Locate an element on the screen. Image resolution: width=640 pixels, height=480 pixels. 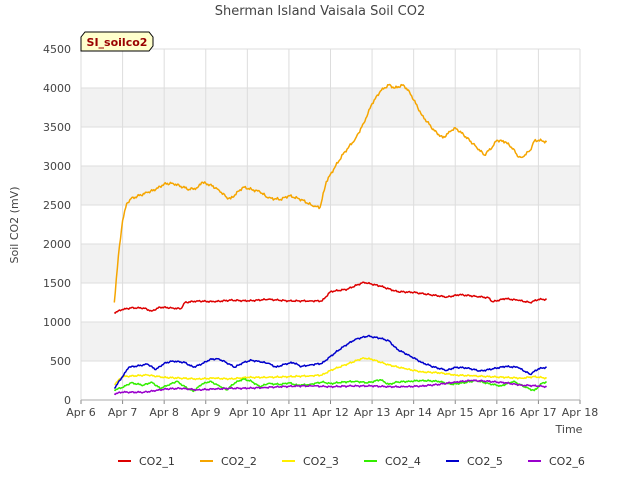
x-tick-label: Apr 8 is located at coordinates (164, 412).